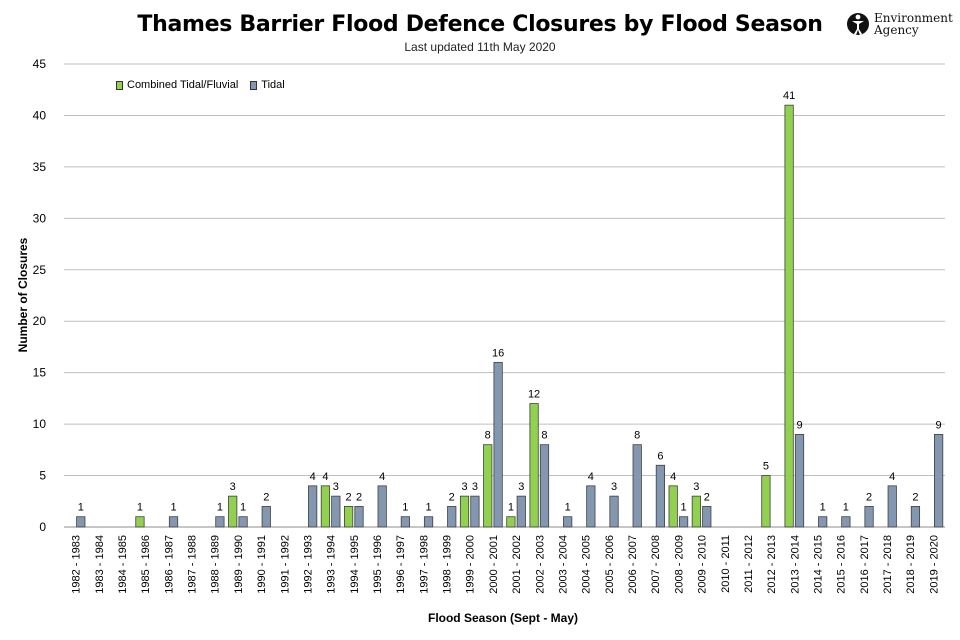 This screenshot has height=640, width=960. What do you see at coordinates (40, 424) in the screenshot?
I see `y-tick-label: 10` at bounding box center [40, 424].